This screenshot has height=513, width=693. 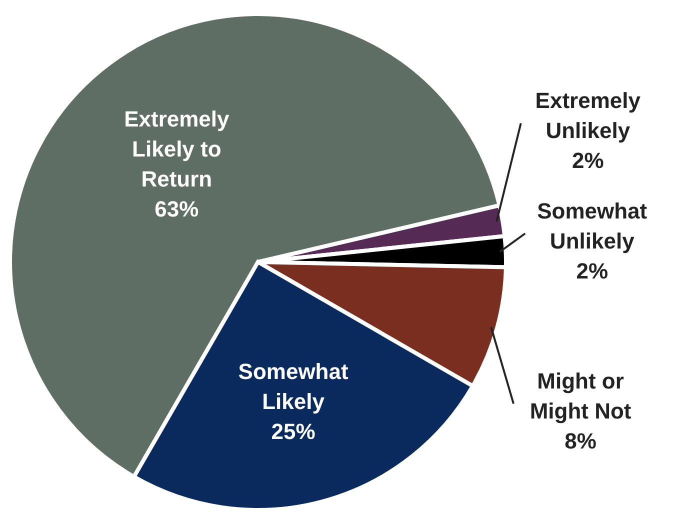 I want to click on slice-label: Might or Might Not, so click(x=581, y=396).